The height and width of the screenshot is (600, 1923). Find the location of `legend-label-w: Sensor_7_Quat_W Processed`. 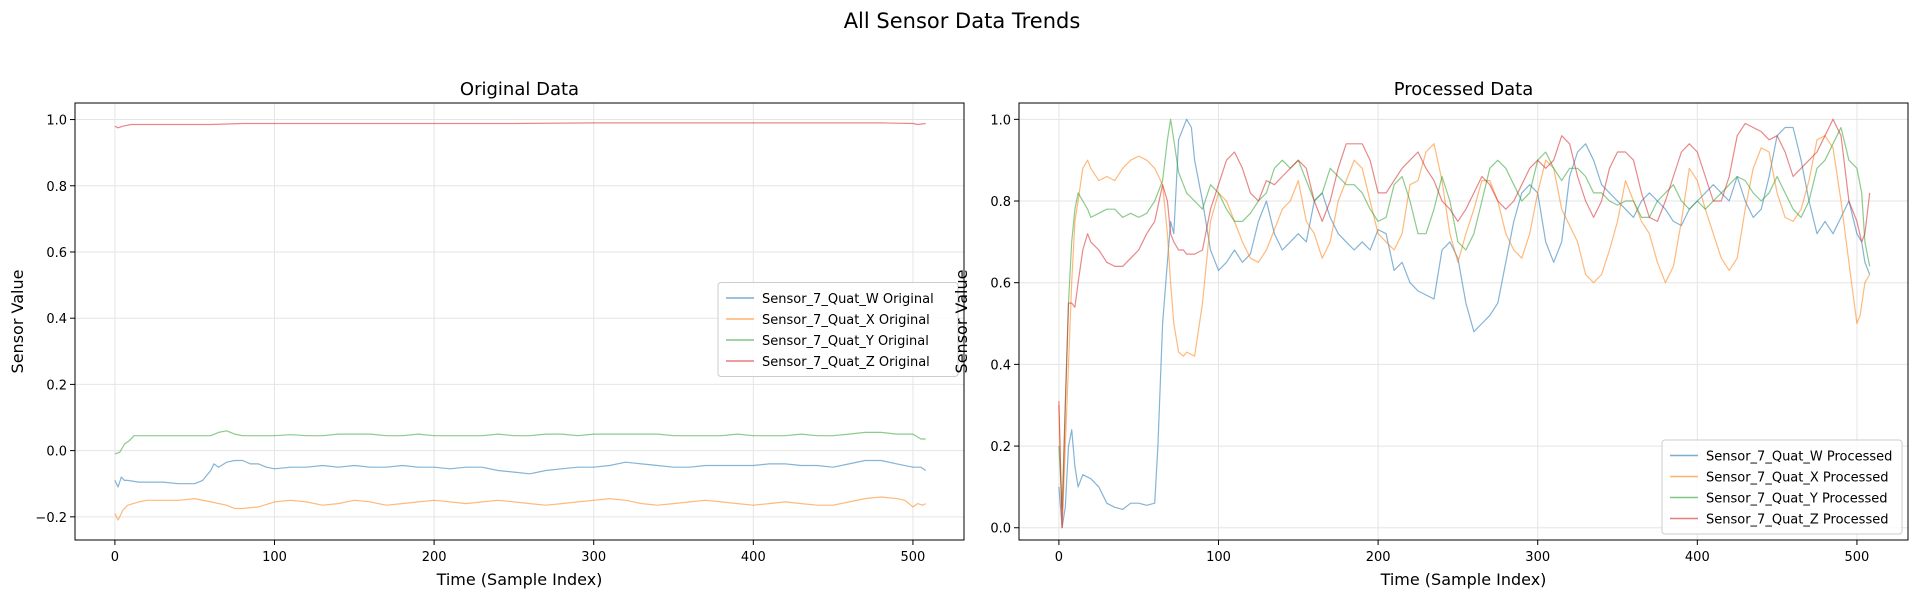

legend-label-w: Sensor_7_Quat_W Processed is located at coordinates (1799, 457).